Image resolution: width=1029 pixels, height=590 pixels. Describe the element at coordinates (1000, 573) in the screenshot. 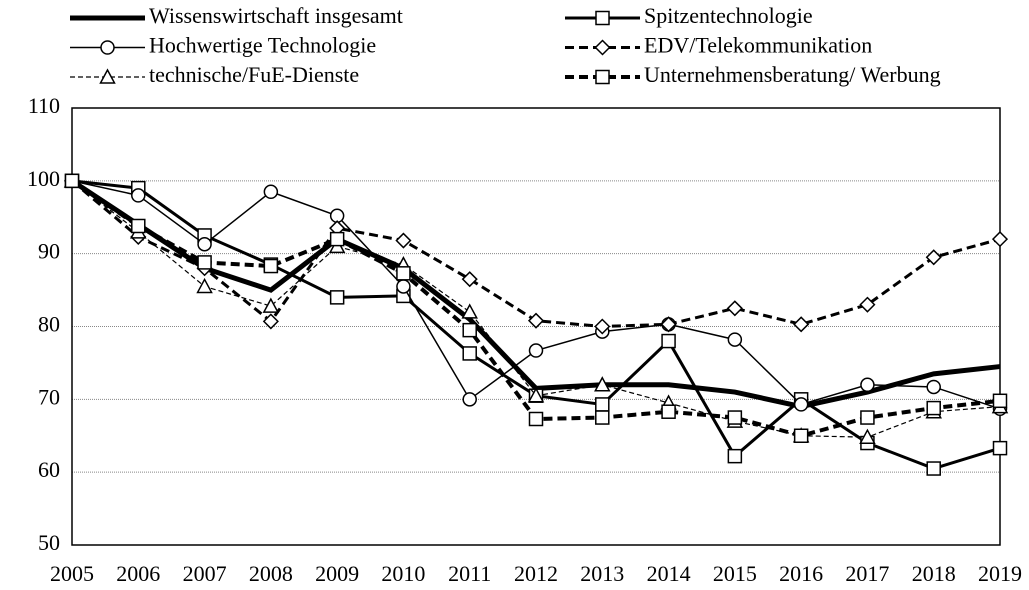

I see `x-tick-label: 2019` at that location.